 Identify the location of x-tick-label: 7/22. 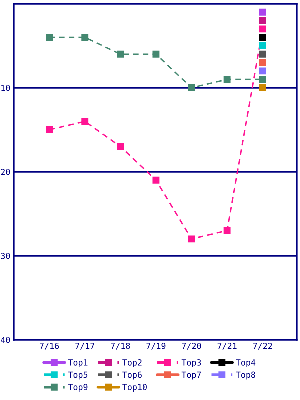
(262, 346).